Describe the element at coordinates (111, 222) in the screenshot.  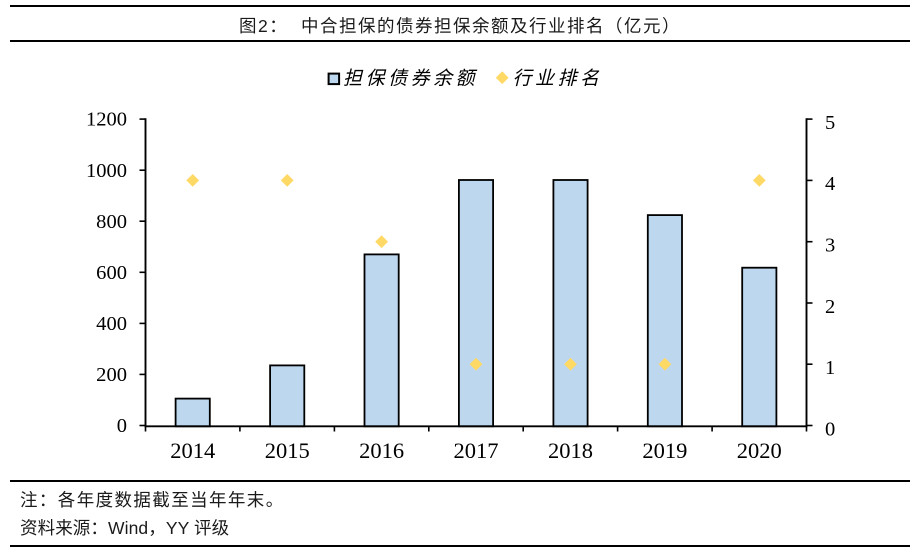
I see `svg-text: 800` at that location.